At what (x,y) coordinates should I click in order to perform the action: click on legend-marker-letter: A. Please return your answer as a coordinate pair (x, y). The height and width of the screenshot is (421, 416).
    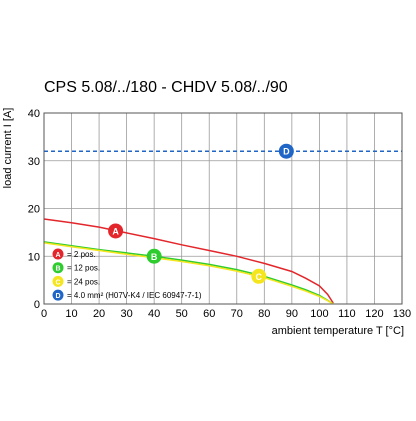
    Looking at the image, I should click on (57, 255).